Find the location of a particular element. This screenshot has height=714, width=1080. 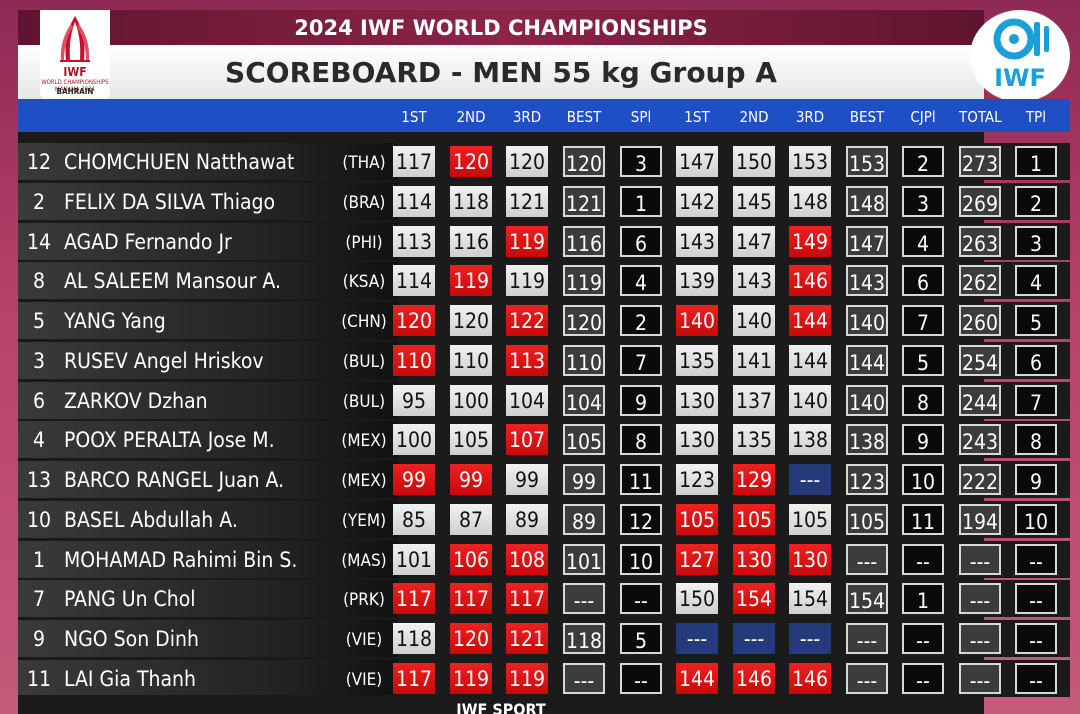

total: 194 is located at coordinates (980, 519).